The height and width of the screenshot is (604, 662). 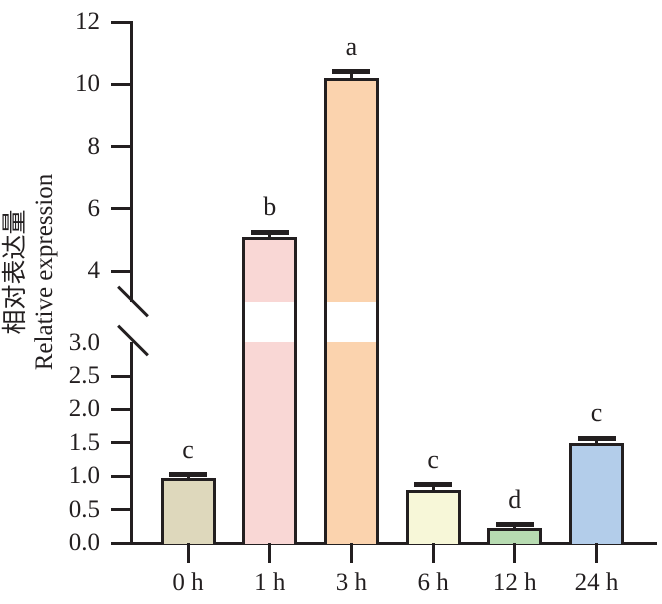 I want to click on x-tick-label: 6 h, so click(x=433, y=582).